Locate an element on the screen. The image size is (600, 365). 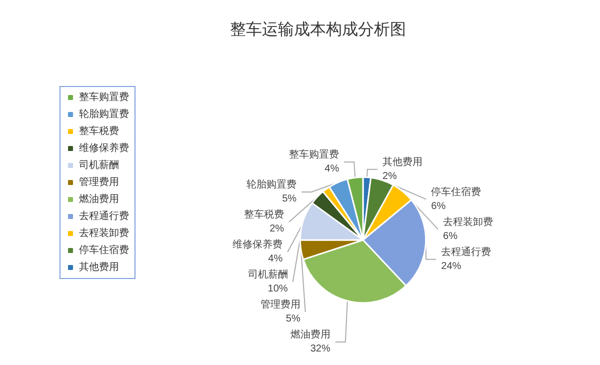
slice-label: 其他费用 is located at coordinates (402, 162).